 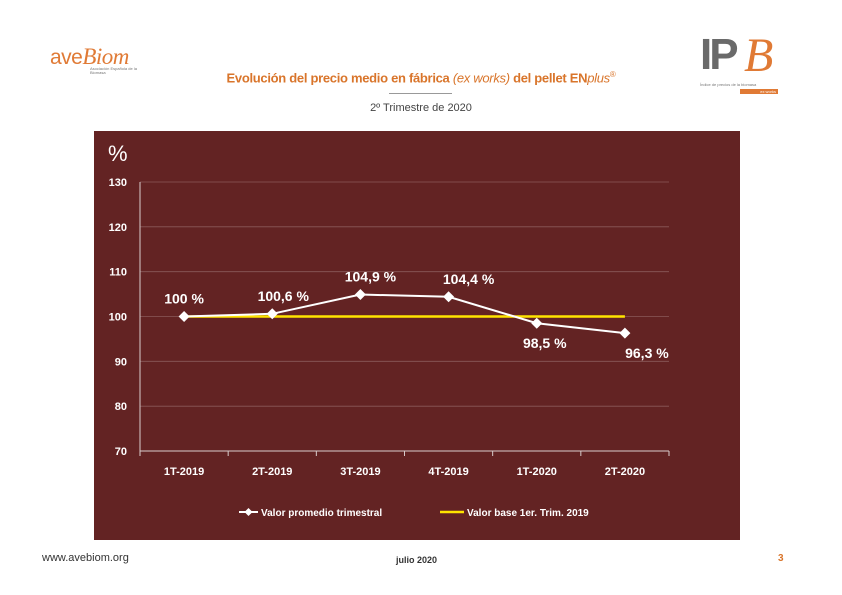 I want to click on ipb-logo-tag2: ex works, so click(x=768, y=91).